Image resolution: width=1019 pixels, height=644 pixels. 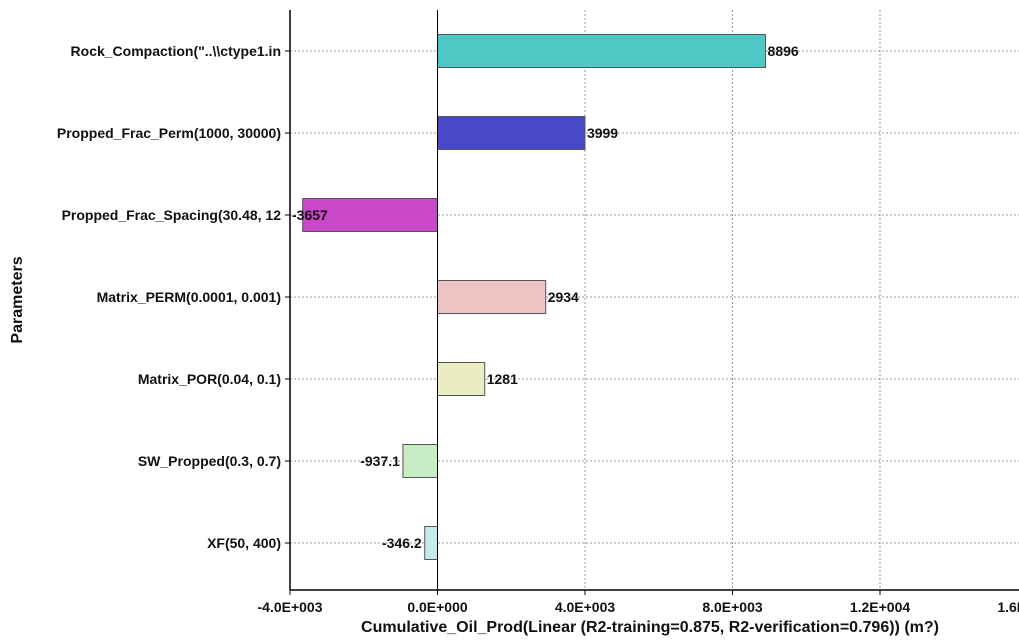 I want to click on category-label: Rock_Compaction("..\\ctype1.in, so click(x=176, y=51).